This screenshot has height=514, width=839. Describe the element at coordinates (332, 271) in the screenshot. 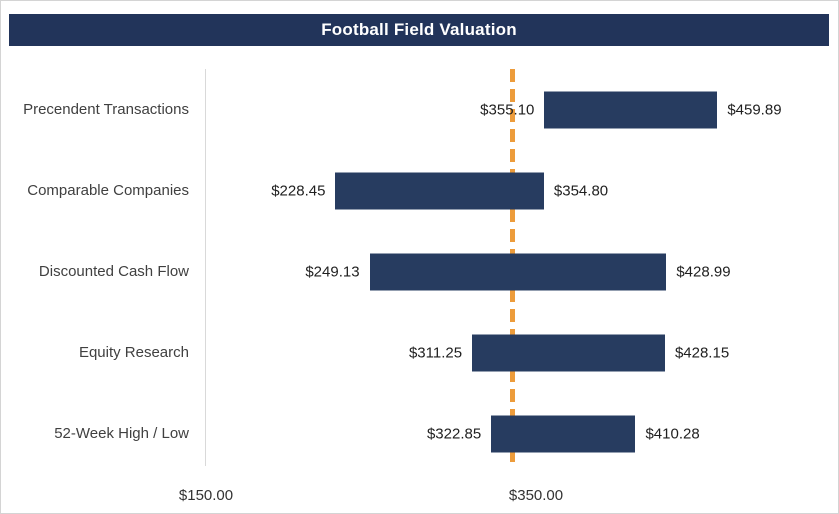

I see `low-value-label: $249.13` at that location.